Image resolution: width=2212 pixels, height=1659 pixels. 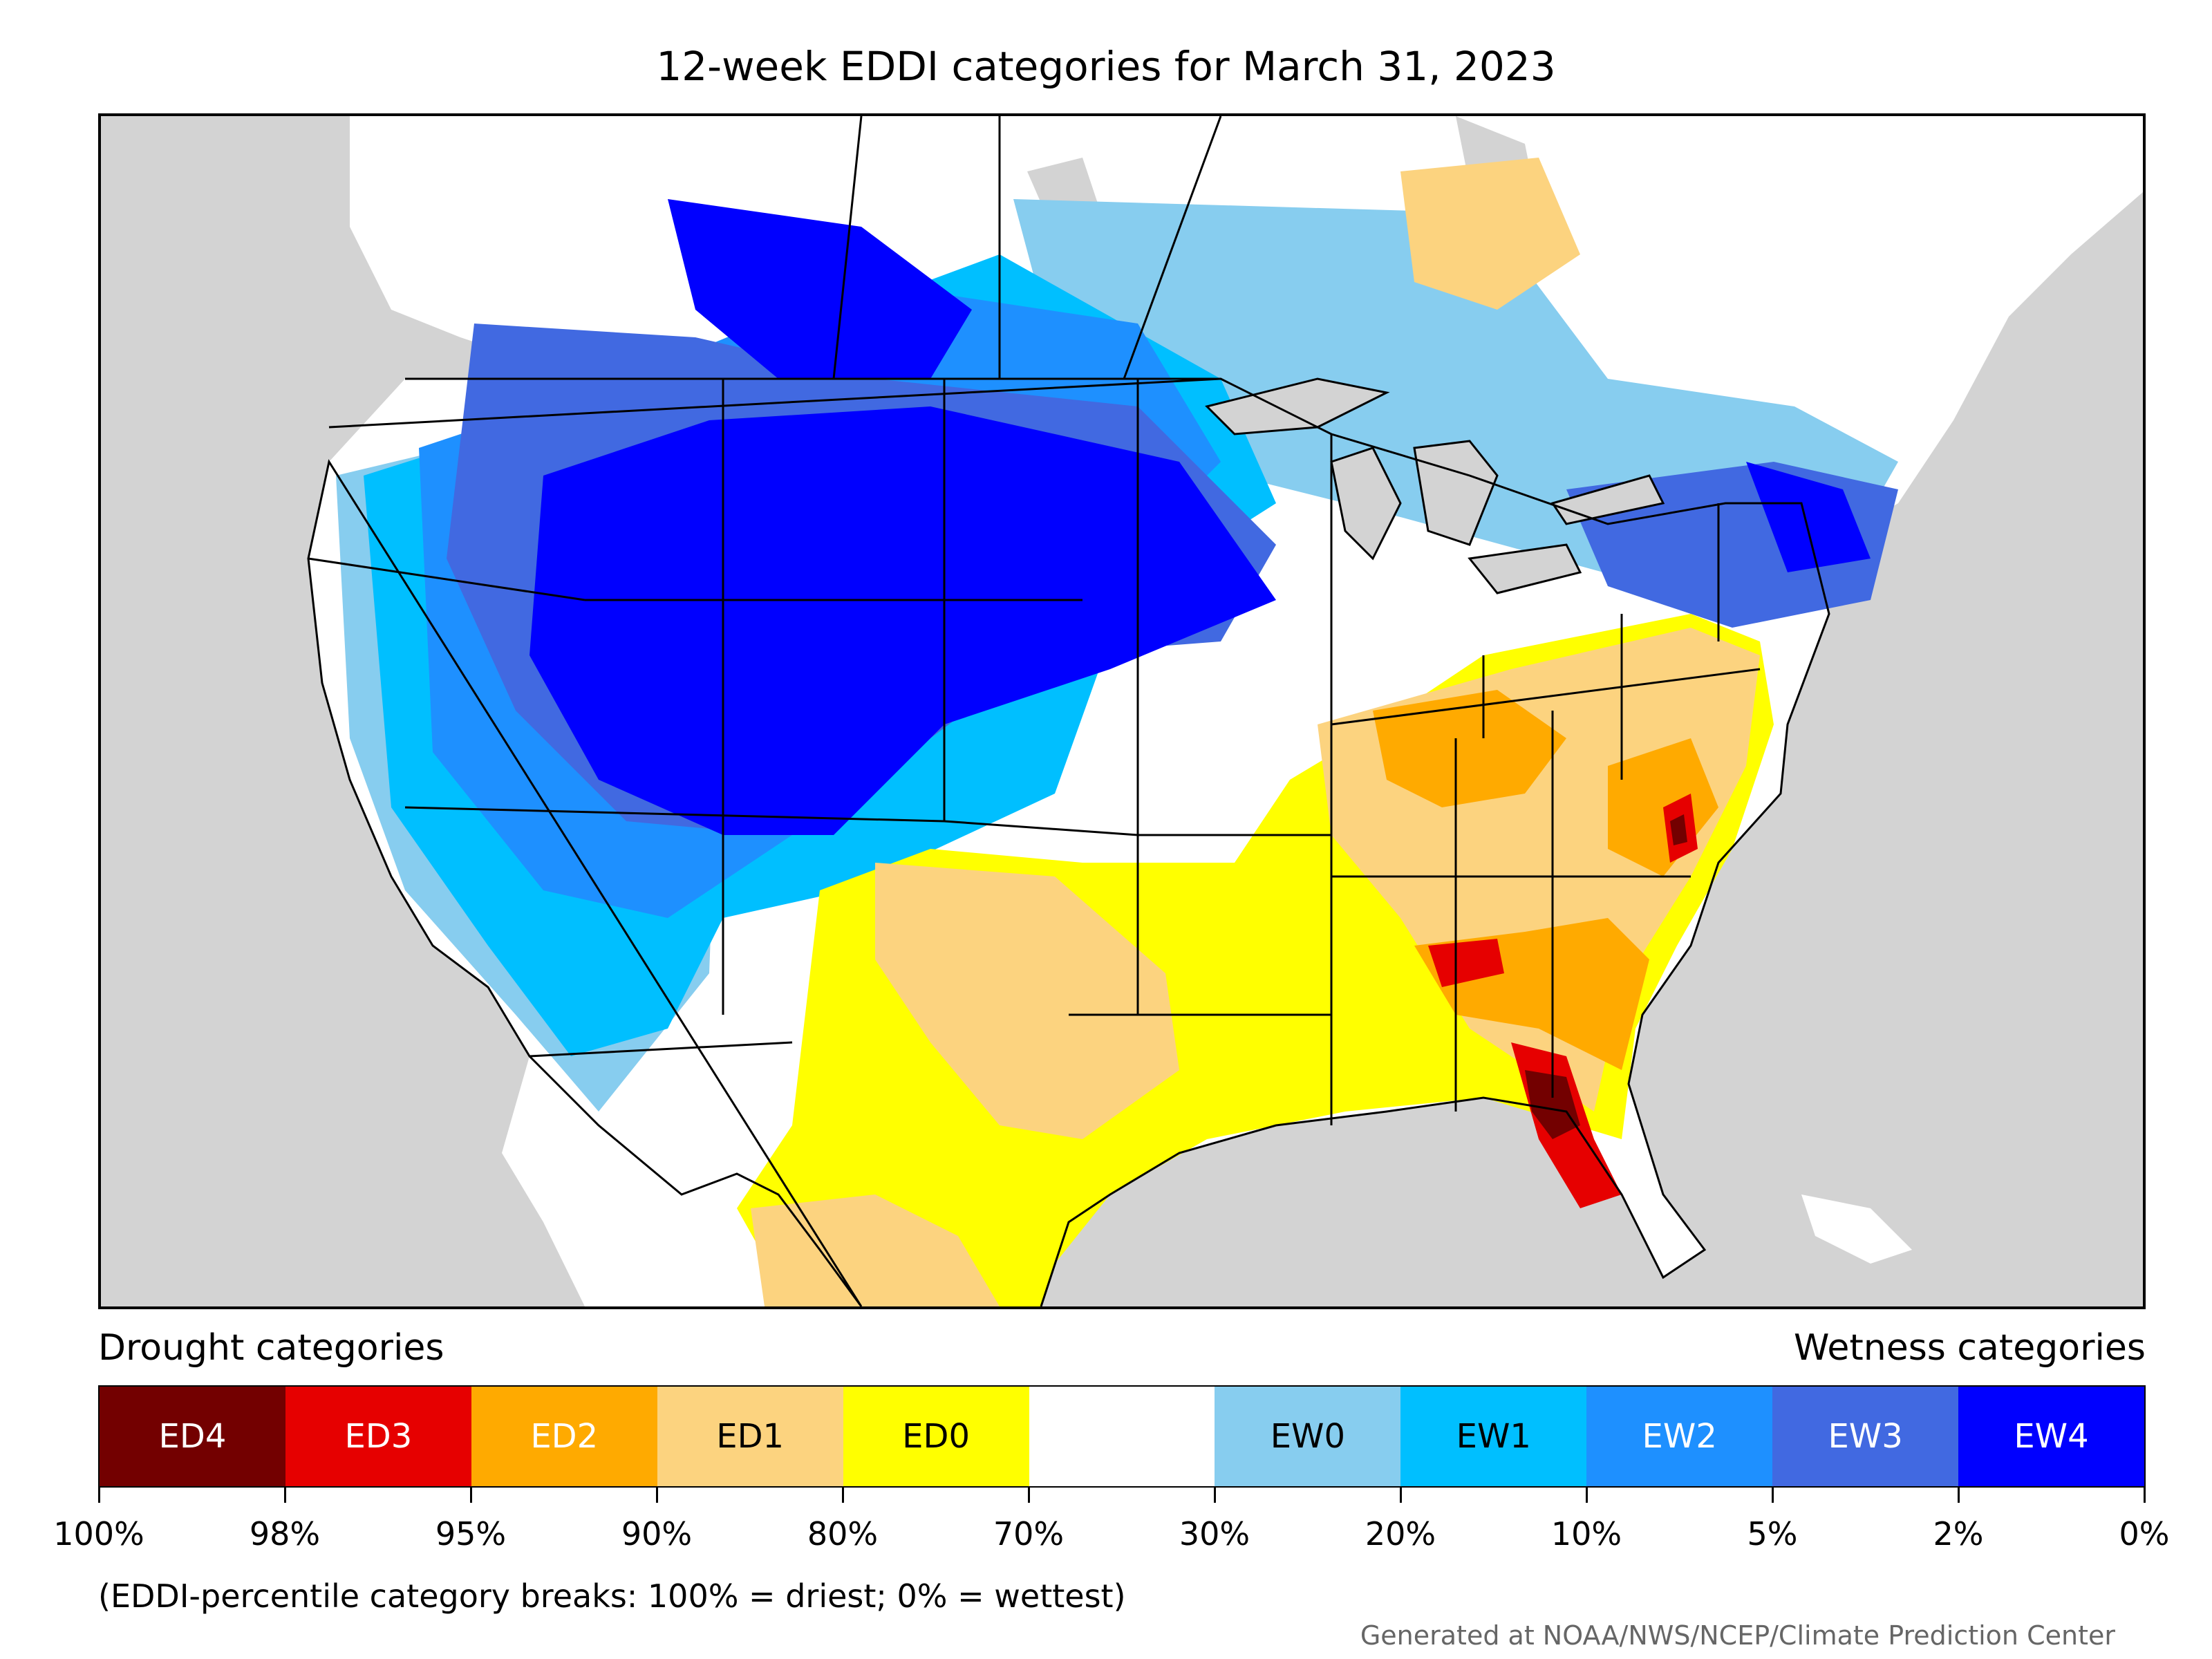 What do you see at coordinates (1773, 1534) in the screenshot?
I see `legend-tick-label: 5%` at bounding box center [1773, 1534].